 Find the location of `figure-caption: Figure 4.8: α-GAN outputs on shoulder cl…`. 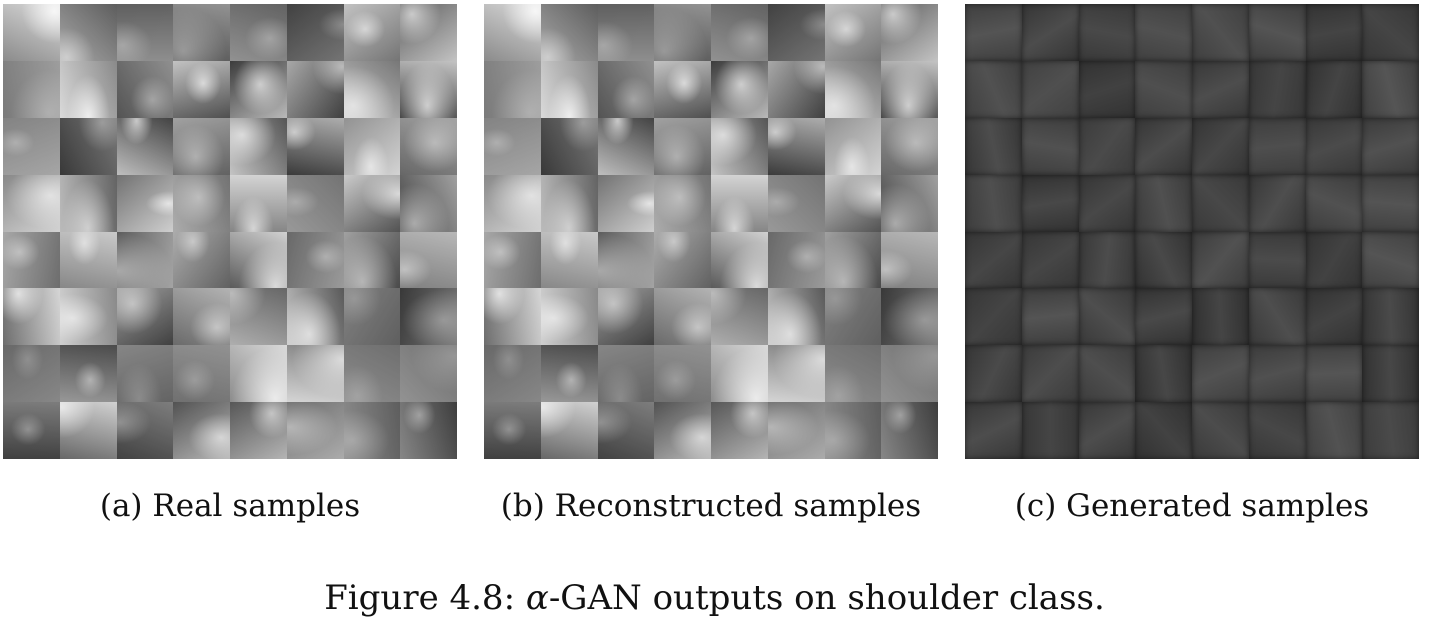

figure-caption: Figure 4.8: α-GAN outputs on shoulder cl… is located at coordinates (714, 598).